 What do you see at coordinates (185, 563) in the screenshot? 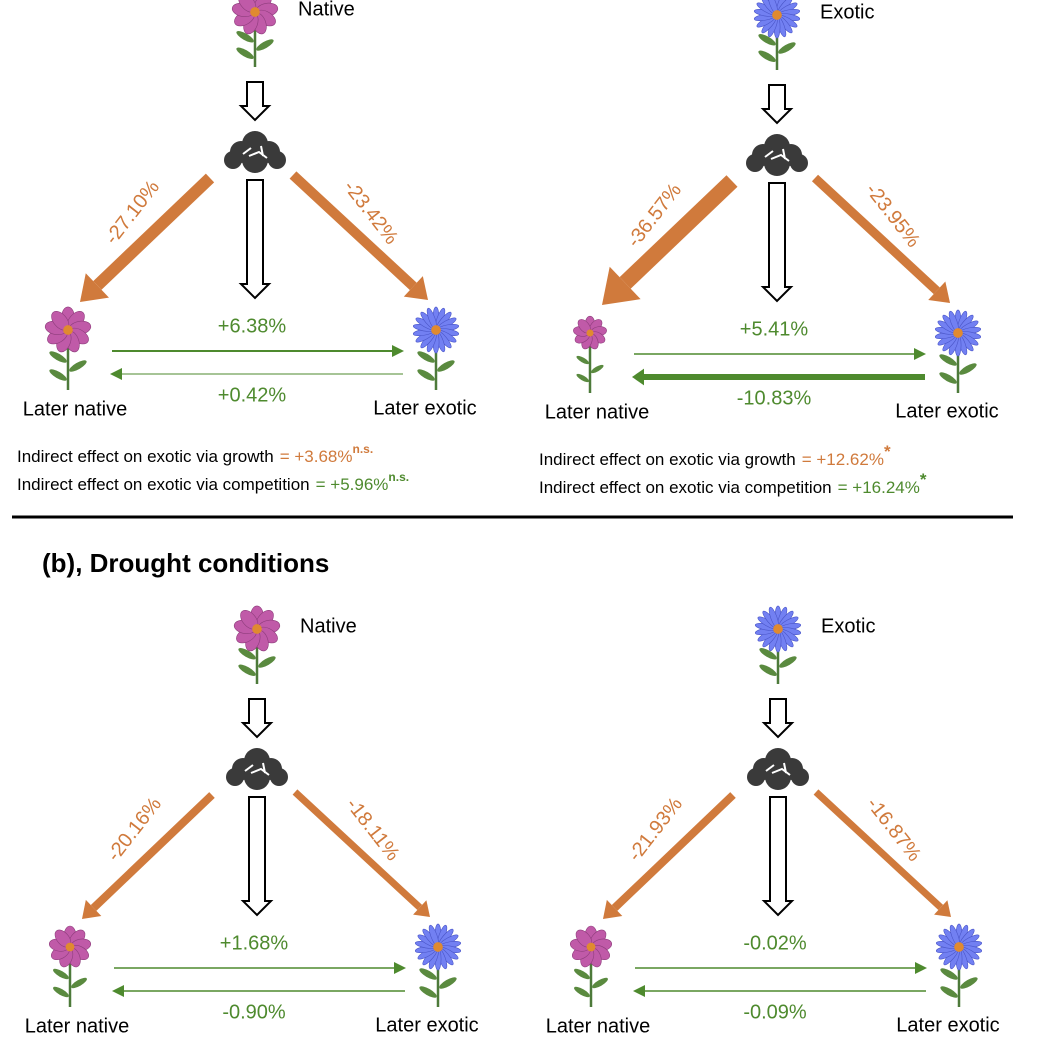
I see `section-title: (b), Drought conditions` at bounding box center [185, 563].